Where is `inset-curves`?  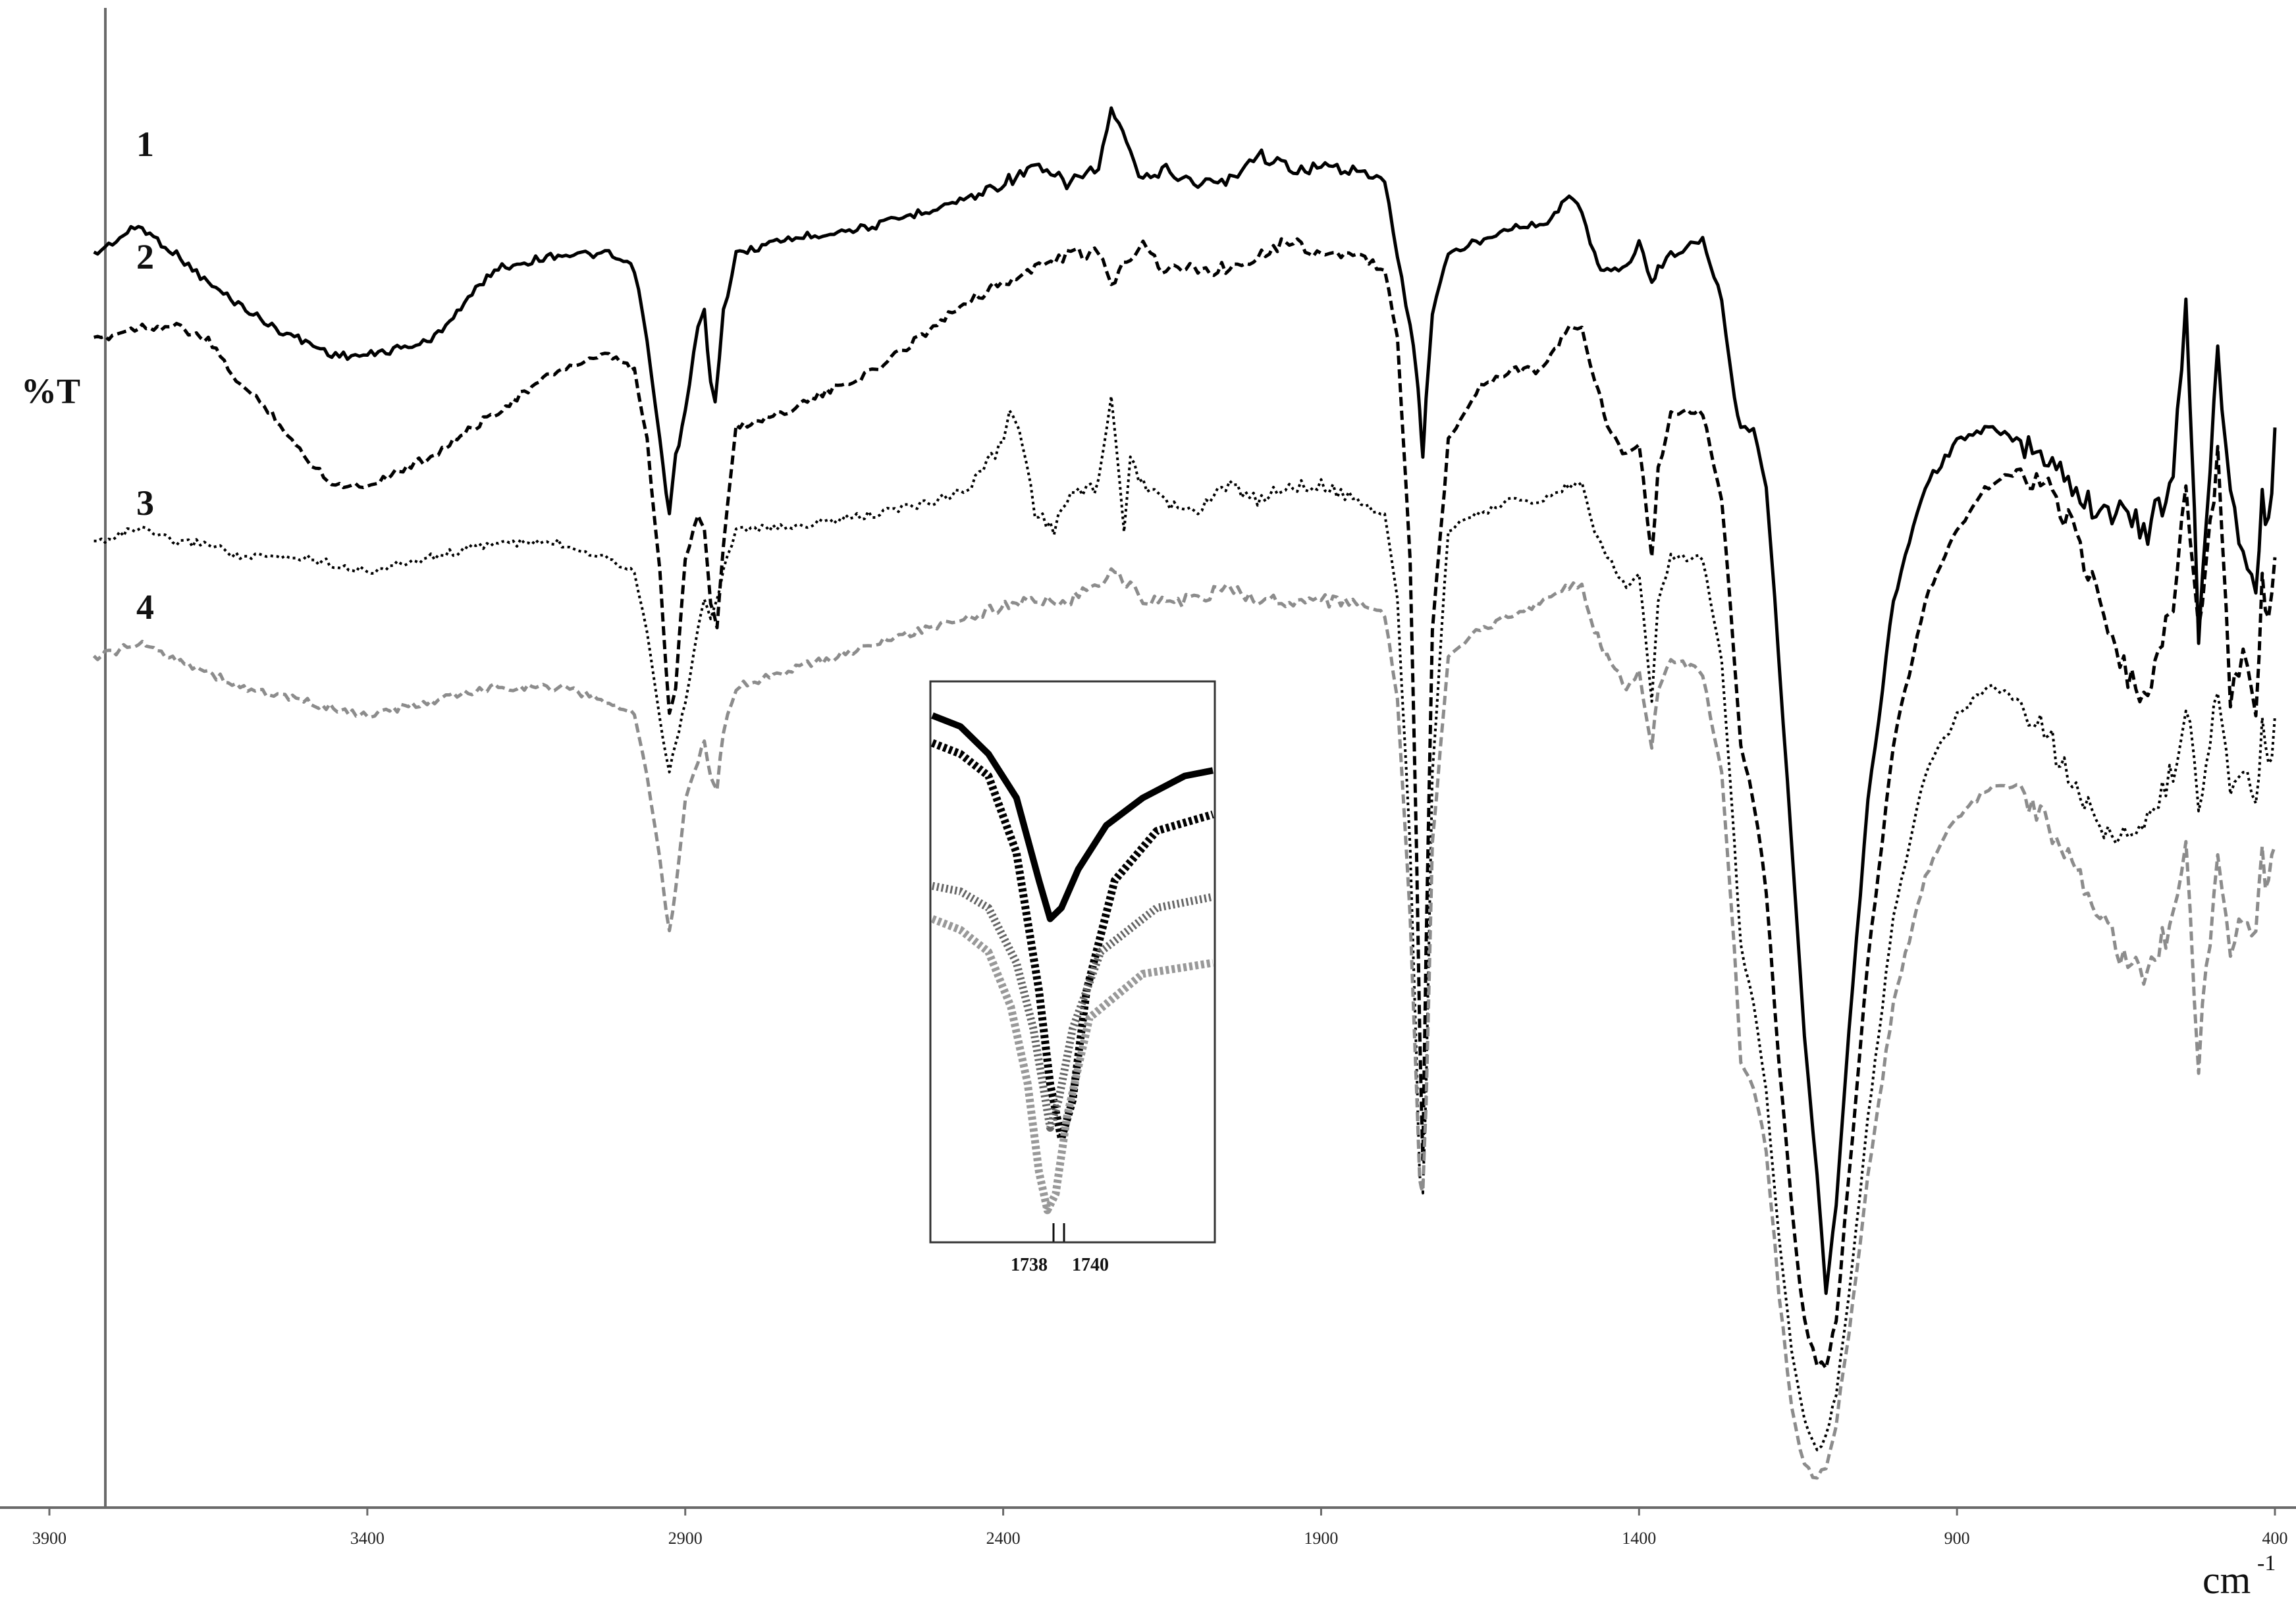
inset-curves is located at coordinates (1072, 977).